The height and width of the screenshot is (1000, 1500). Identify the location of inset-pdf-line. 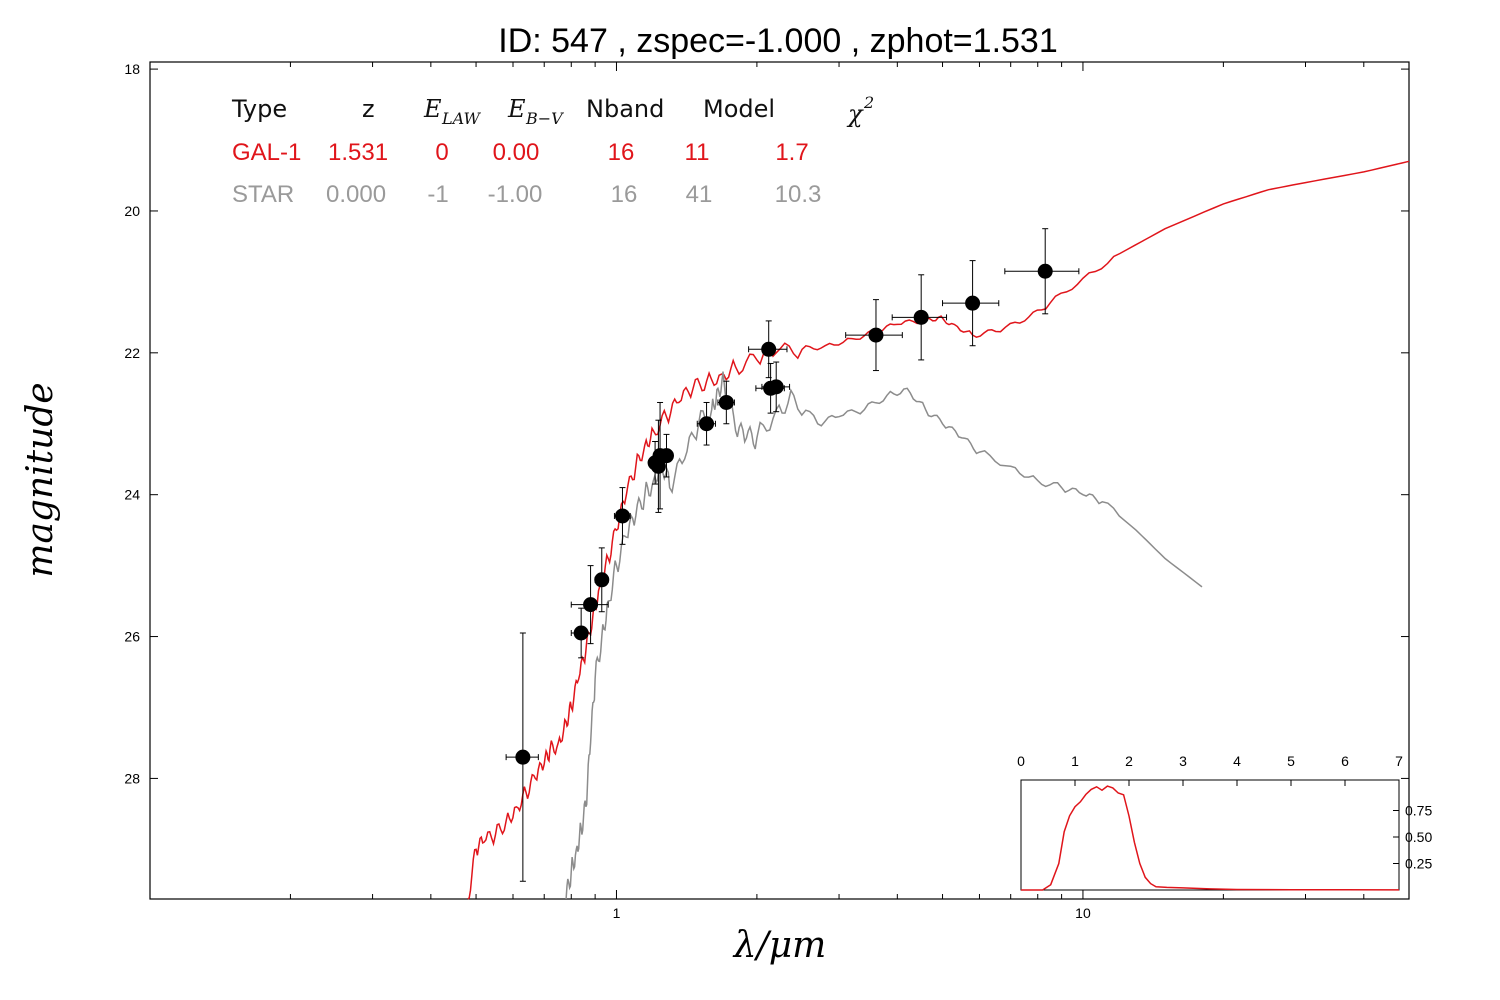
(1210, 838).